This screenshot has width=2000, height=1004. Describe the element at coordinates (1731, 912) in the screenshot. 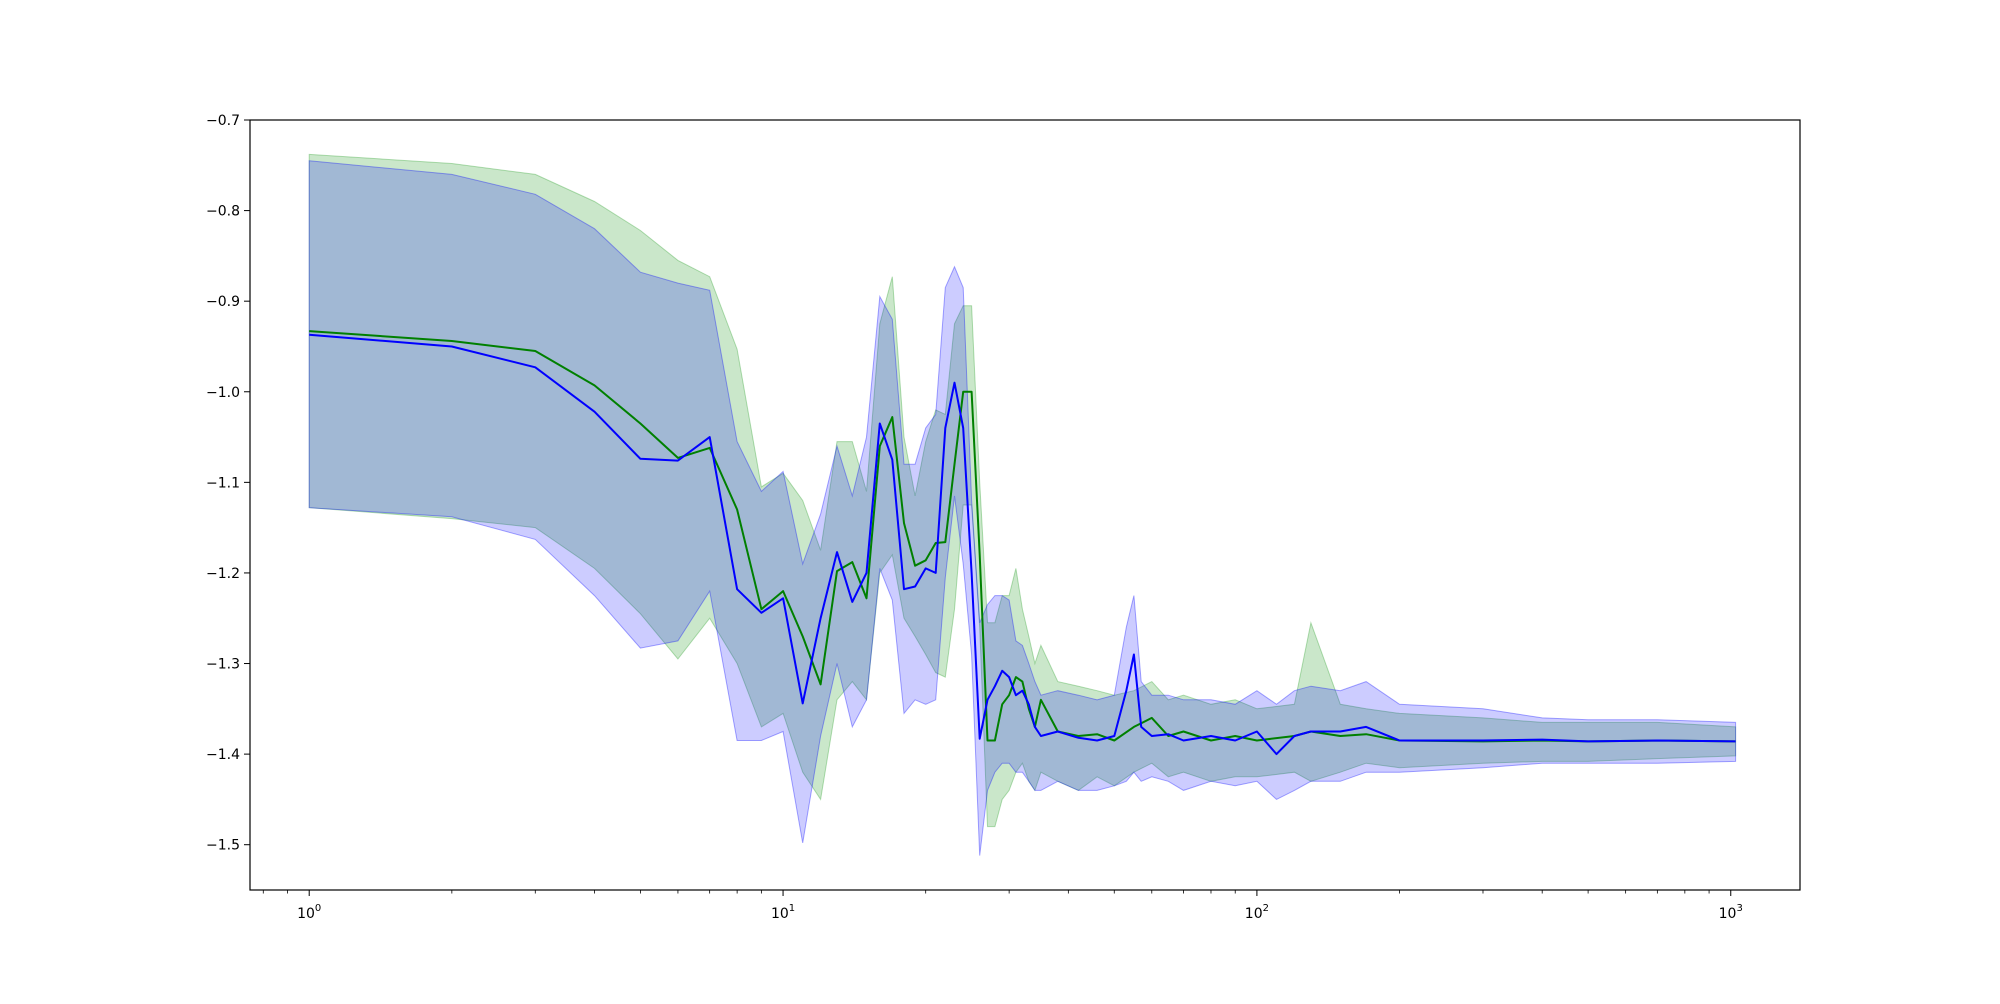

I see `x-tick-label: 10³` at that location.